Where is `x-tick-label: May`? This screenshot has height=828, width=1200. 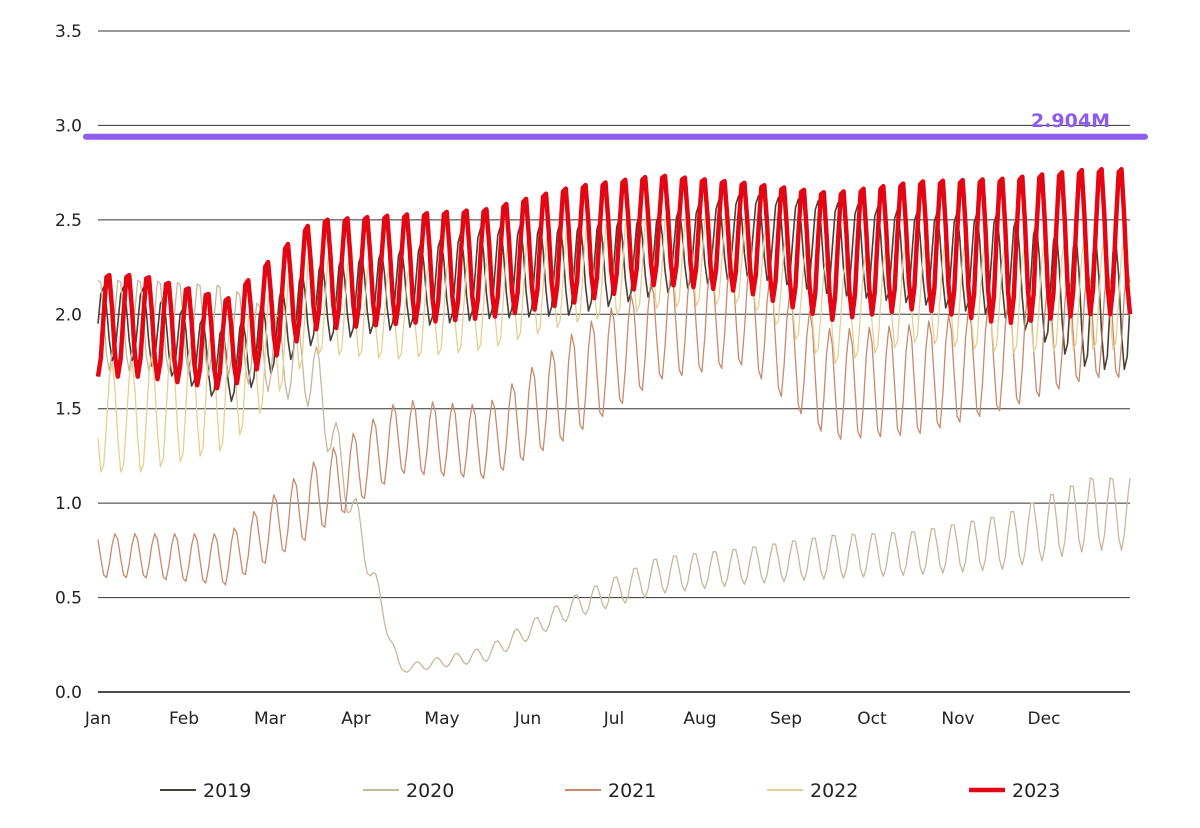 x-tick-label: May is located at coordinates (441, 719).